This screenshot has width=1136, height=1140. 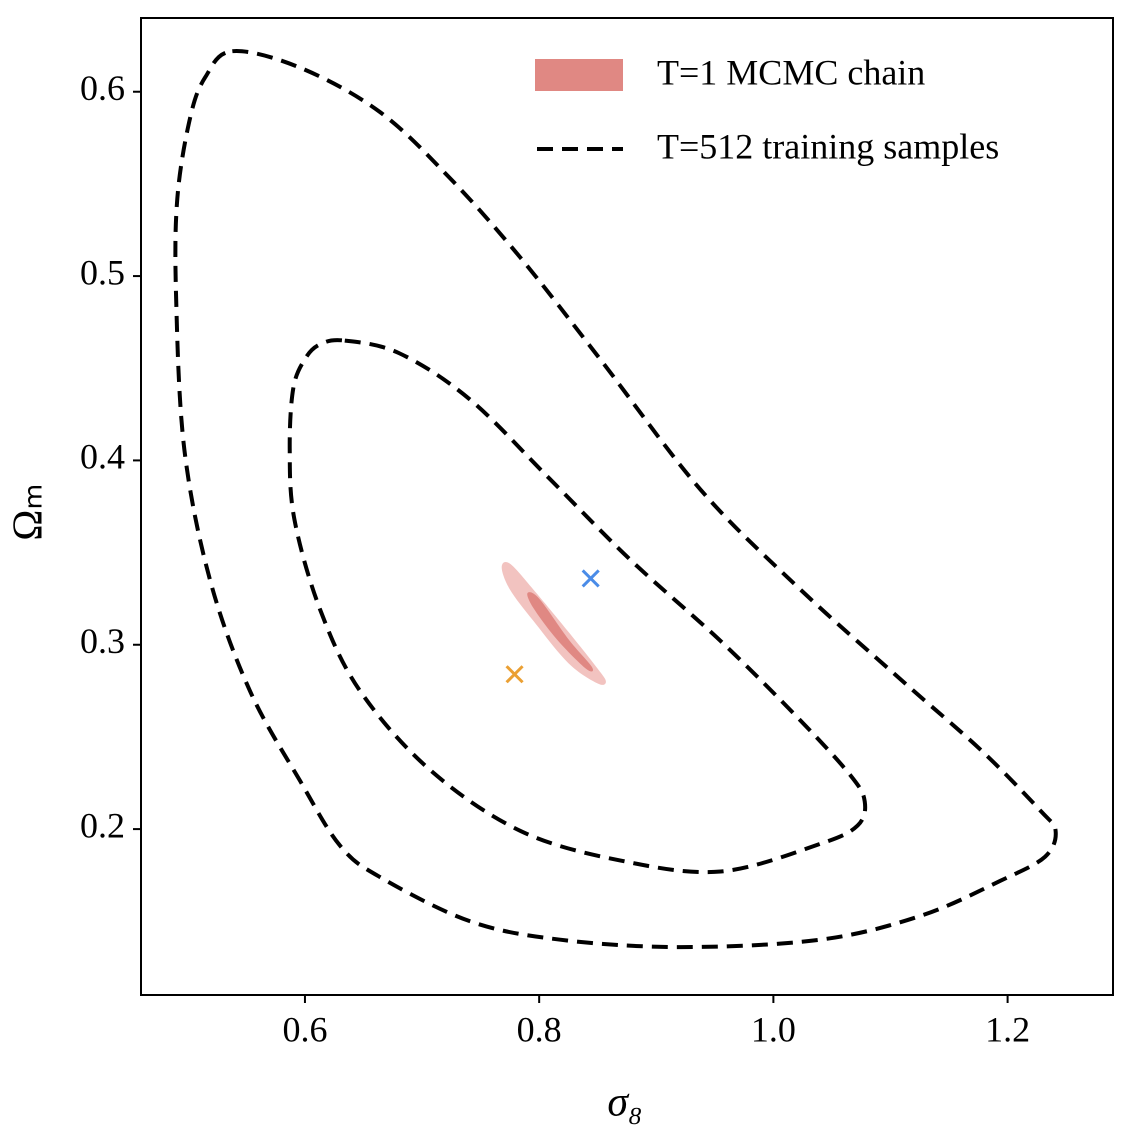 I want to click on legend-label: T=1 MCMC chain, so click(x=791, y=72).